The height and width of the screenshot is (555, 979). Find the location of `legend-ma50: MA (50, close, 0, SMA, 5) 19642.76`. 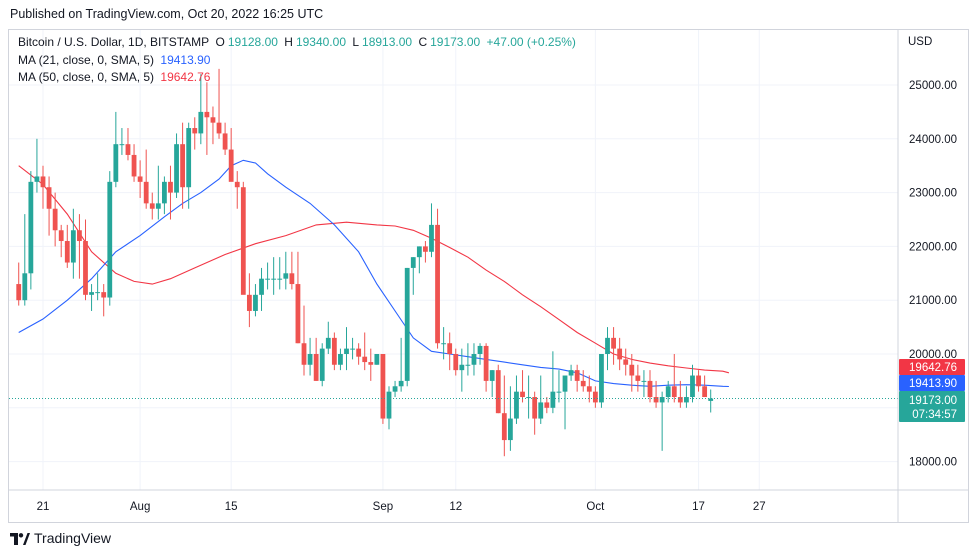

legend-ma50: MA (50, close, 0, SMA, 5) 19642.76 is located at coordinates (115, 77).